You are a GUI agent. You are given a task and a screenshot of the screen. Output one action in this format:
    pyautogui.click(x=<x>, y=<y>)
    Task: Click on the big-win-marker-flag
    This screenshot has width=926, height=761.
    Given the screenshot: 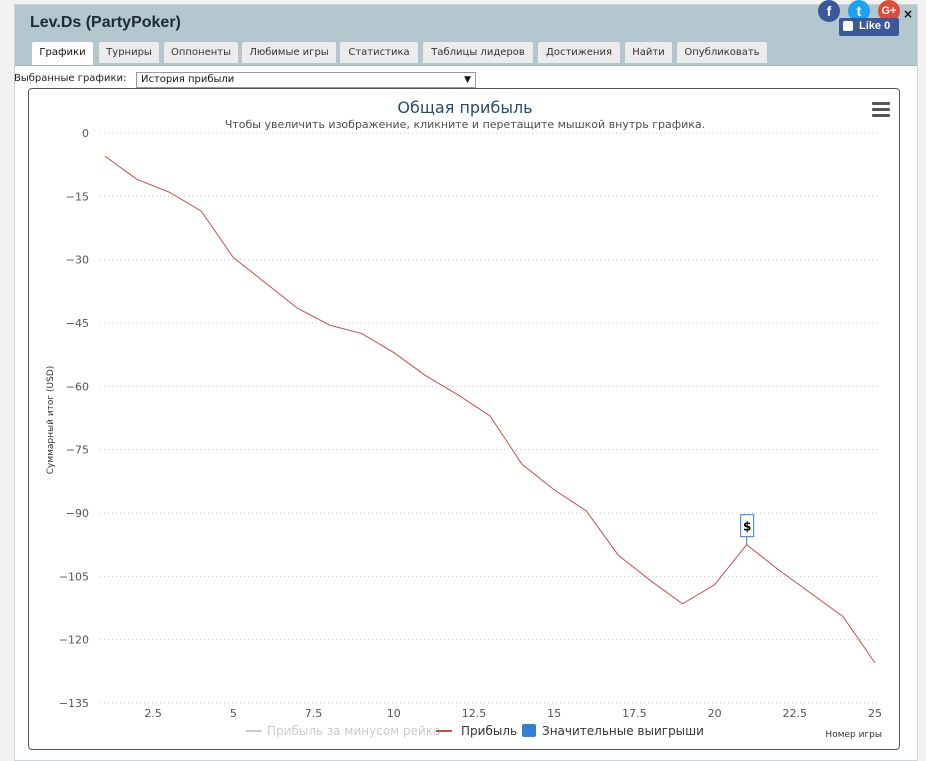 What is the action you would take?
    pyautogui.click(x=747, y=526)
    